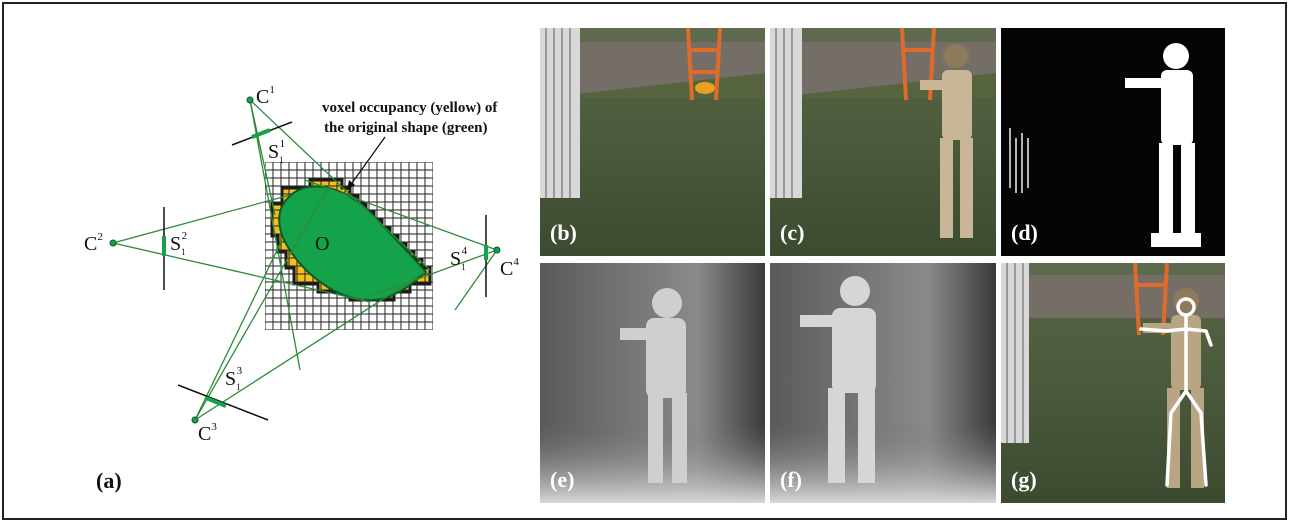 Image resolution: width=1291 pixels, height=524 pixels. I want to click on center-label: O, so click(322, 244).